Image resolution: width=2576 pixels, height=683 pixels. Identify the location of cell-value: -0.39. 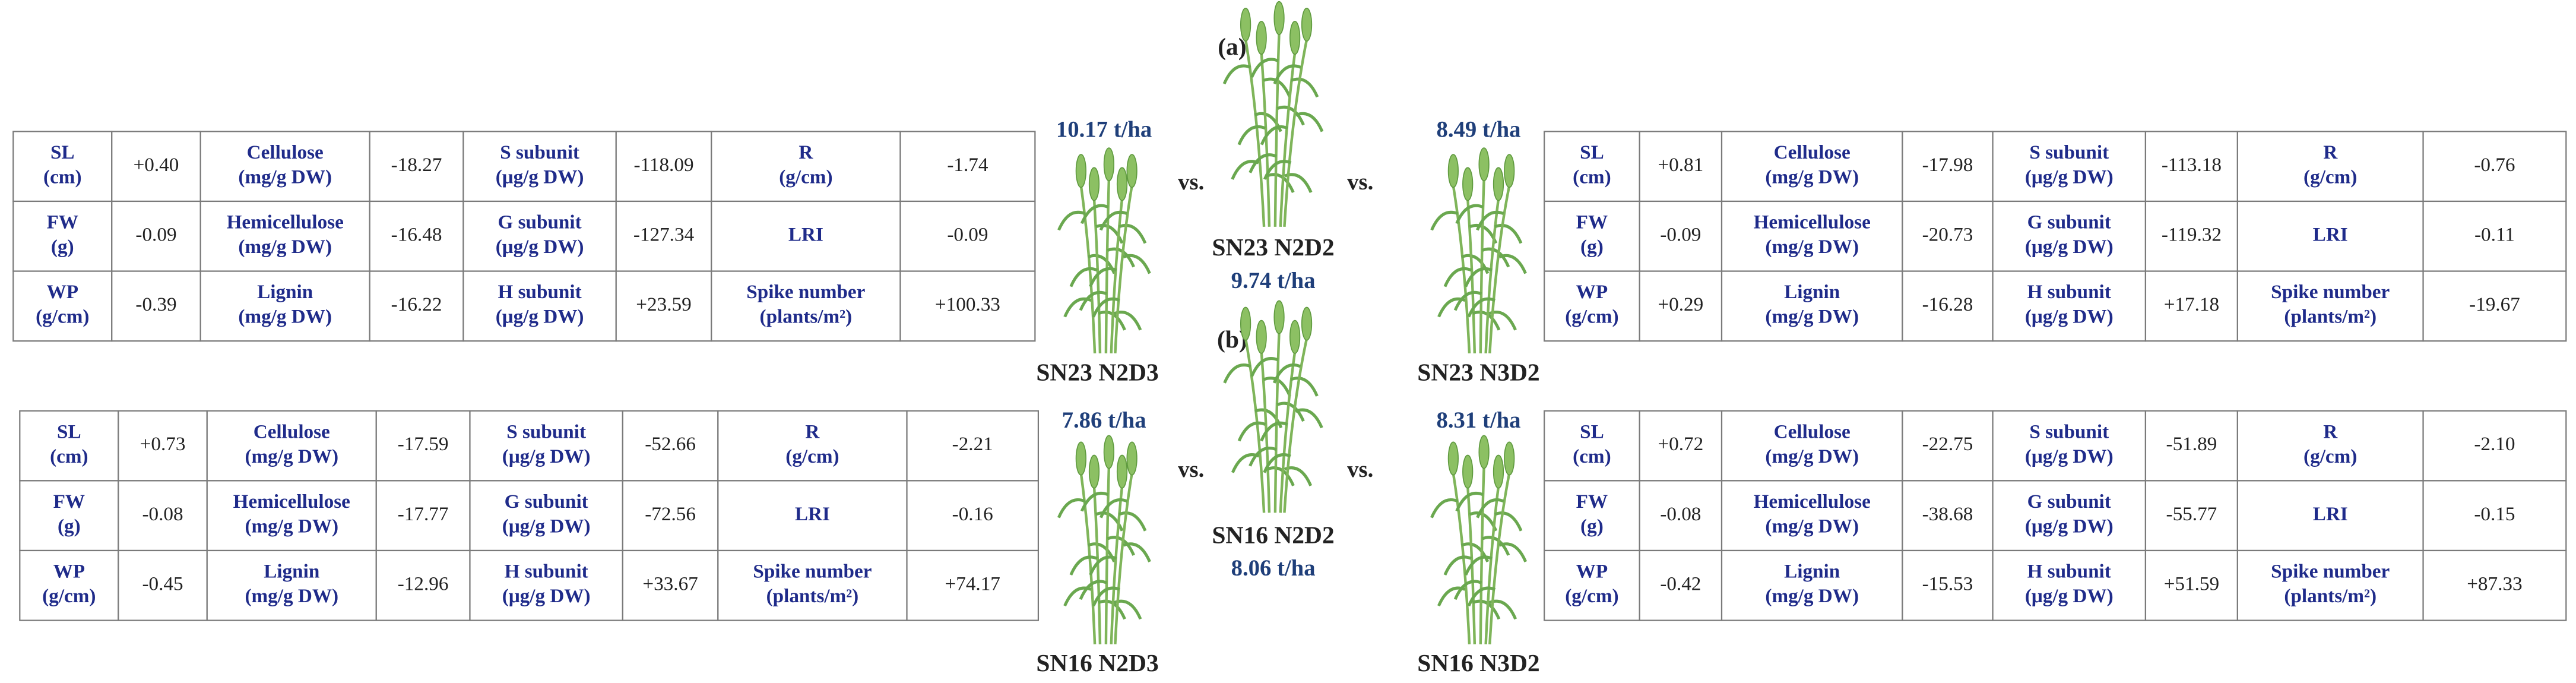
(155, 304).